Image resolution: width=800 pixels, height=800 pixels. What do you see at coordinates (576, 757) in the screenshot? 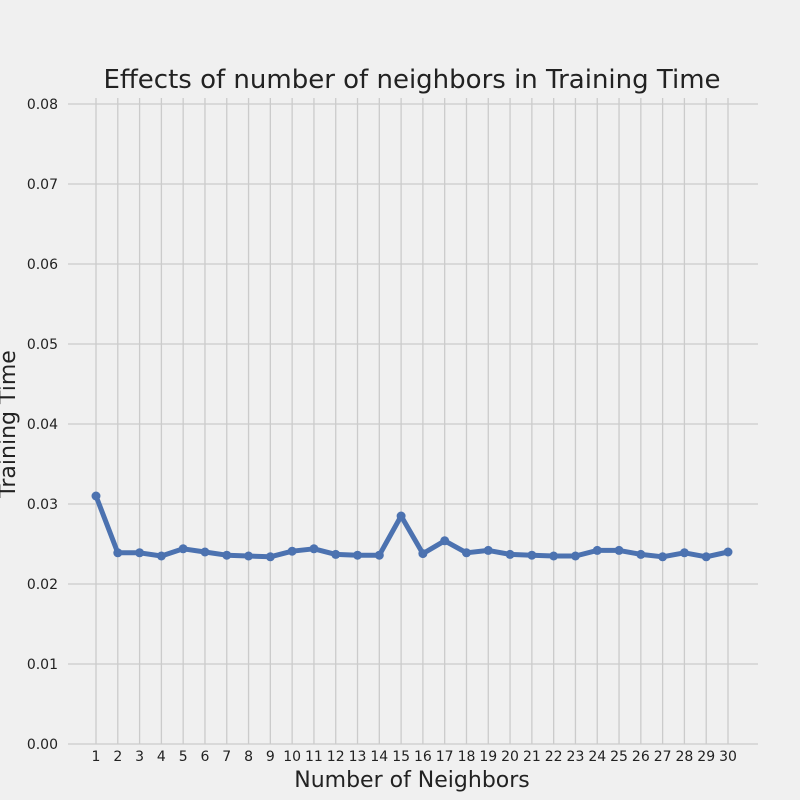
I see `x-tick-label: 23` at bounding box center [576, 757].